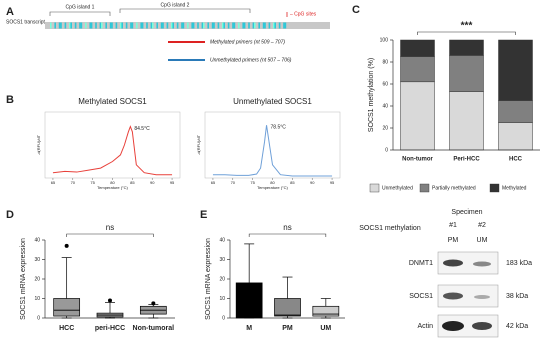 Image resolution: width=550 pixels, height=344 pixels. I want to click on protein-label: SOCS1, so click(421, 296).